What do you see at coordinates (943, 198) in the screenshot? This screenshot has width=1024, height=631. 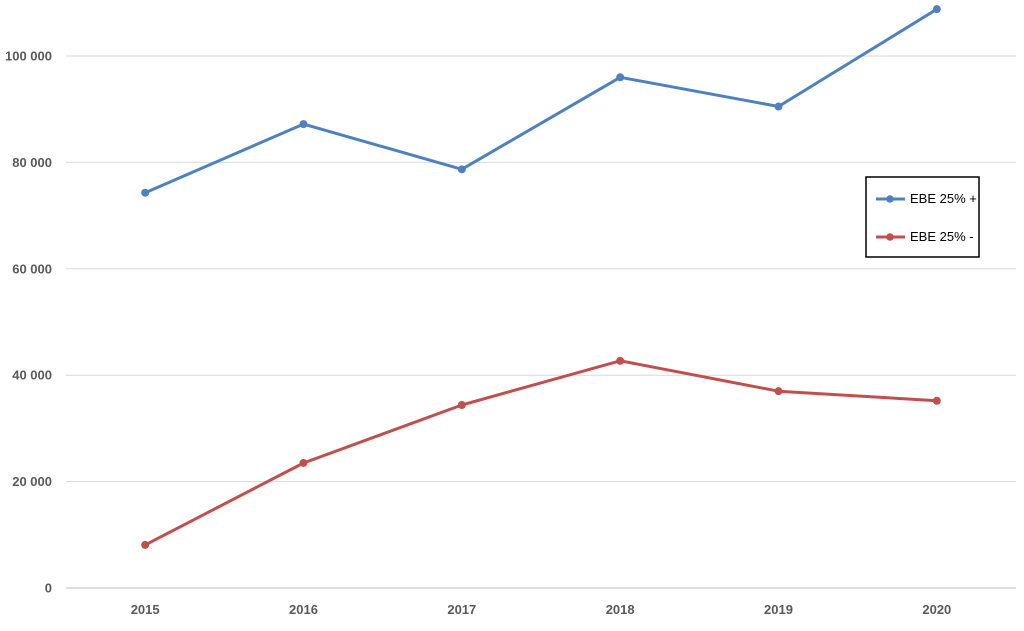 I see `legend-label-0: EBE 25% +` at bounding box center [943, 198].